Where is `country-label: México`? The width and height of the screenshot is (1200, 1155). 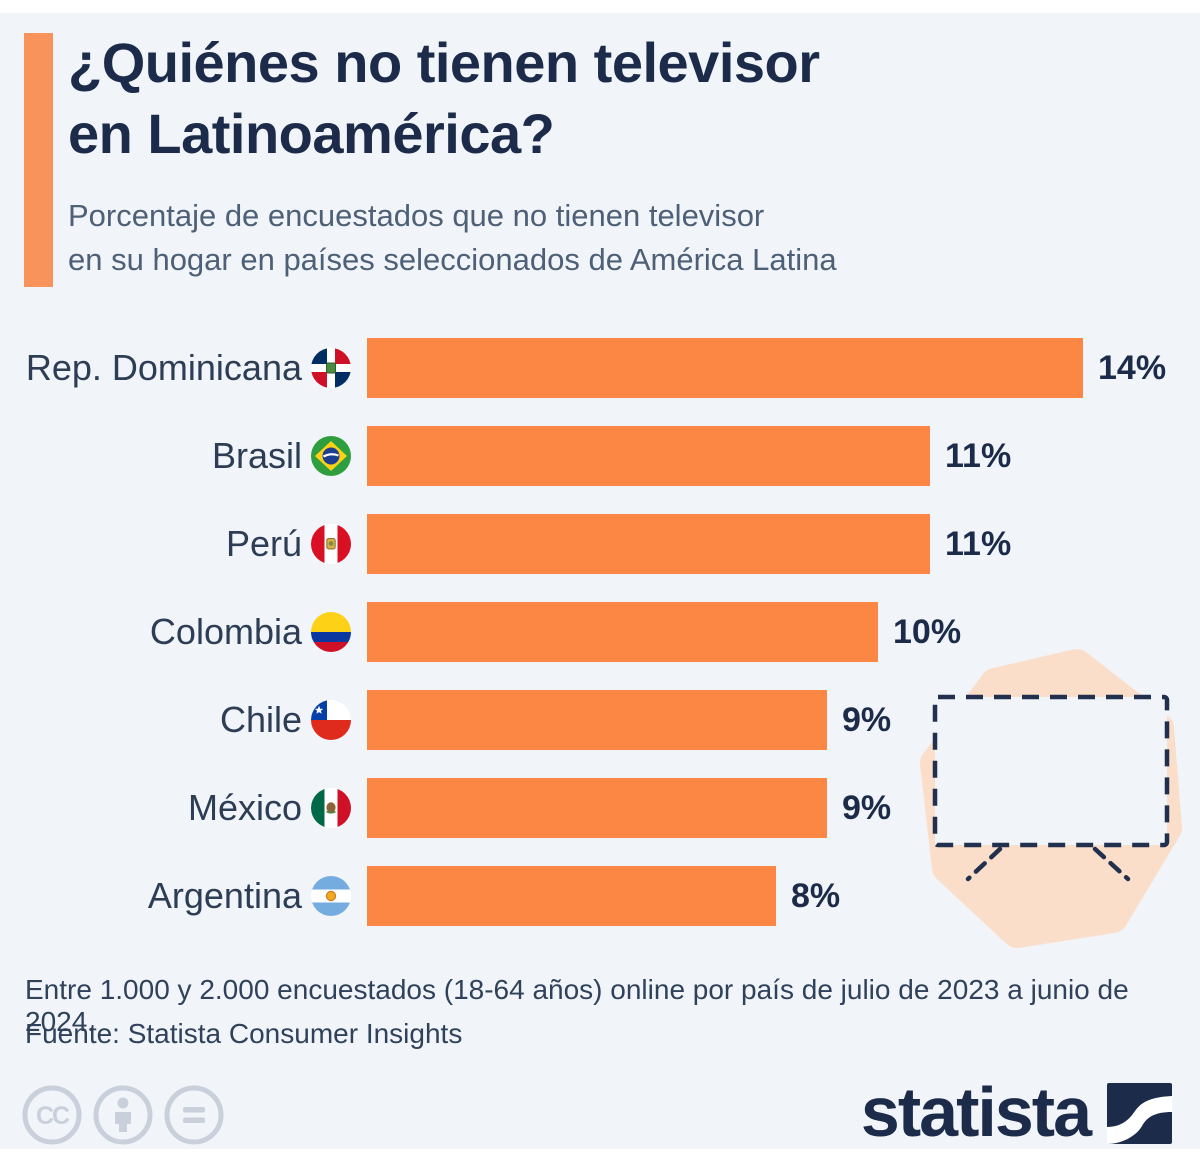
country-label: México is located at coordinates (244, 807).